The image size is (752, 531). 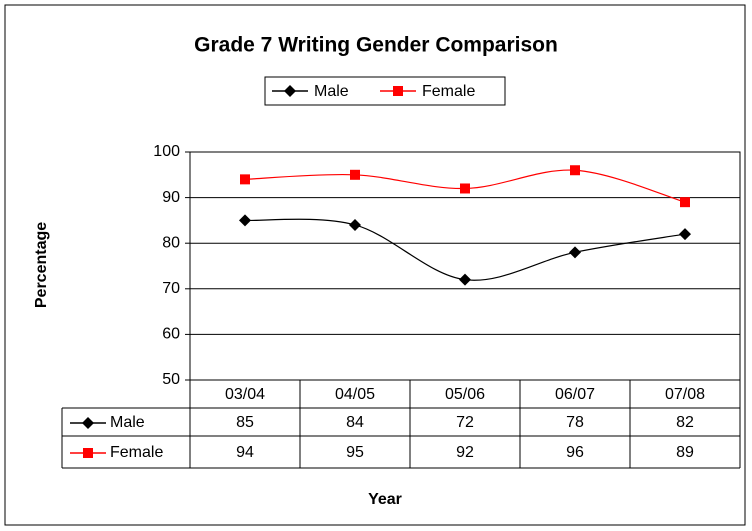 What do you see at coordinates (171, 242) in the screenshot?
I see `y-tick-label: 80` at bounding box center [171, 242].